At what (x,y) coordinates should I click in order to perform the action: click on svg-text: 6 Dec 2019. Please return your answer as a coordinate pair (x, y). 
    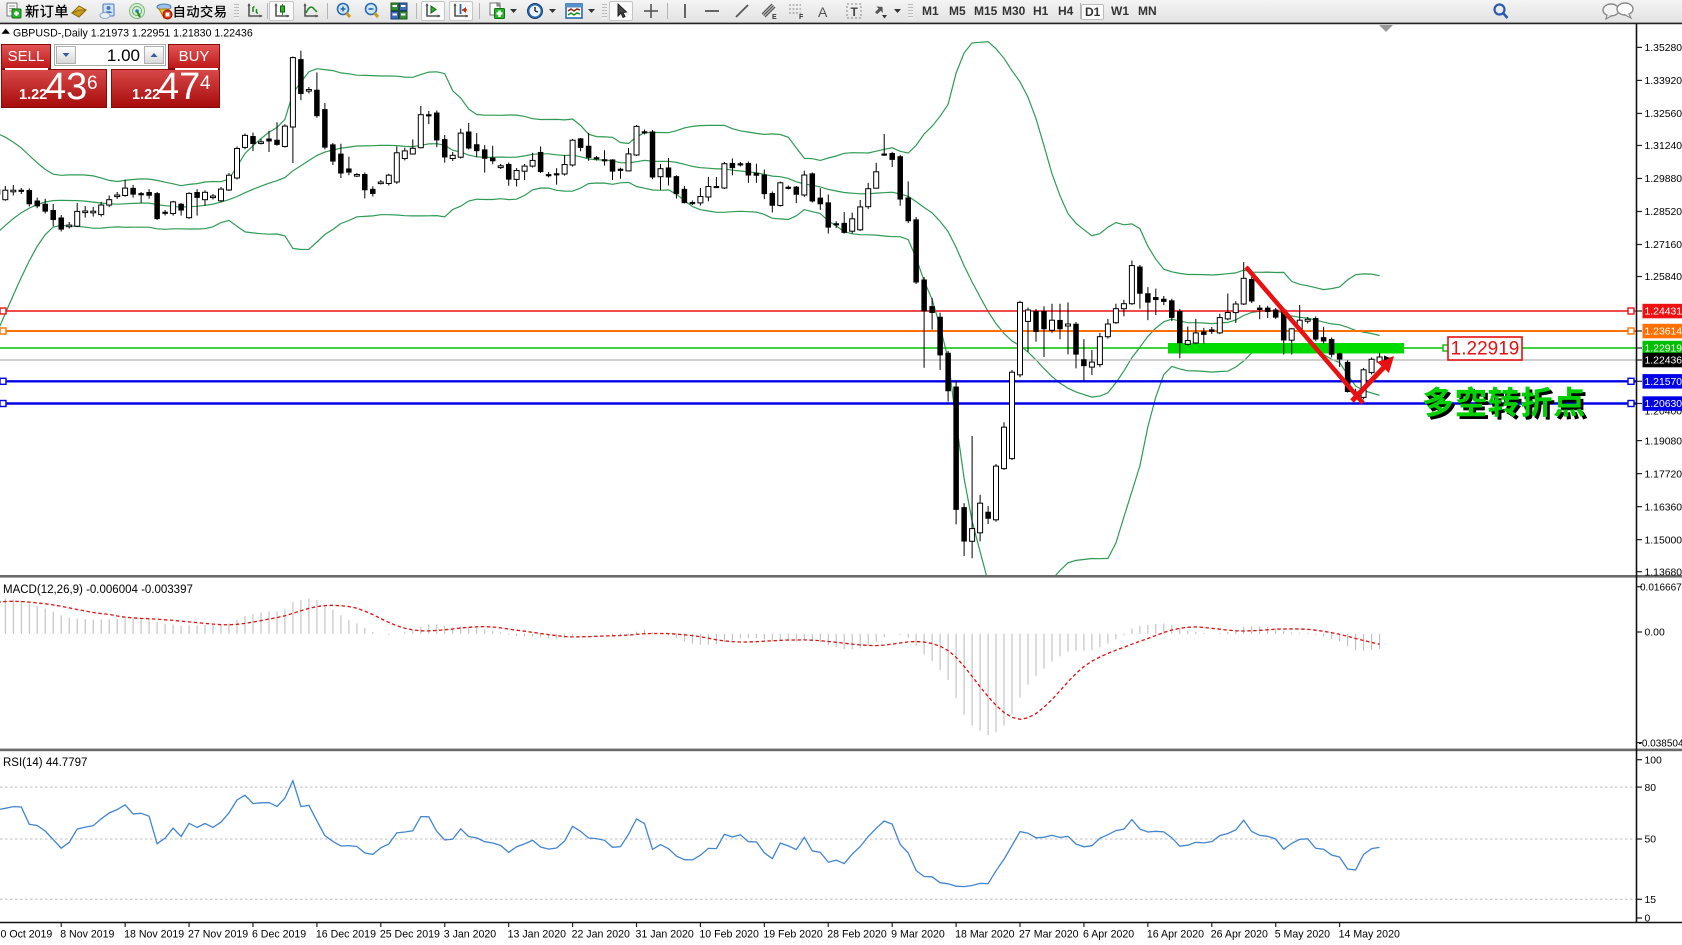
    Looking at the image, I should click on (279, 935).